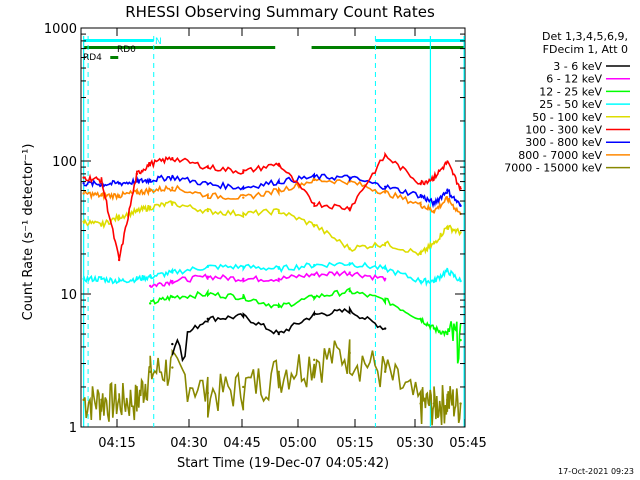 The width and height of the screenshot is (640, 480). Describe the element at coordinates (577, 66) in the screenshot. I see `legend-label: 3 - 6 keV` at that location.